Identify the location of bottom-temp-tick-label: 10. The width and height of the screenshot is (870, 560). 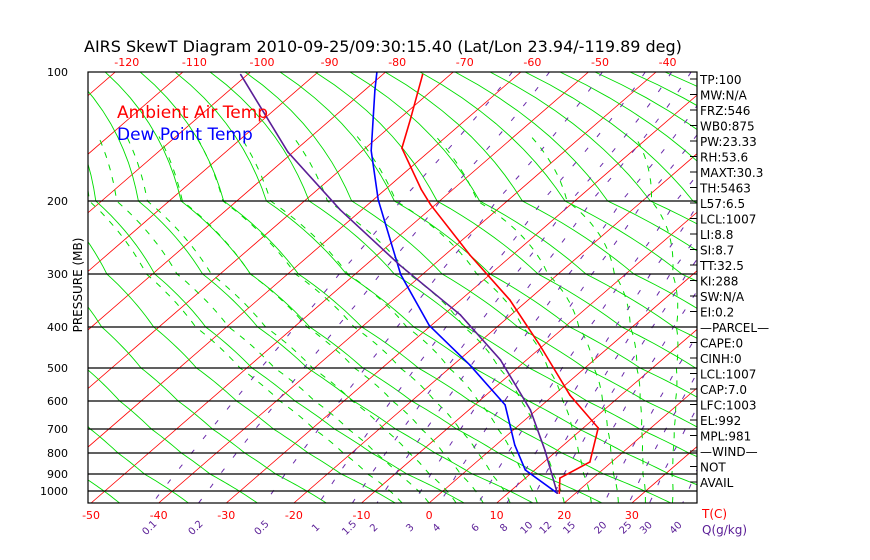
(497, 515).